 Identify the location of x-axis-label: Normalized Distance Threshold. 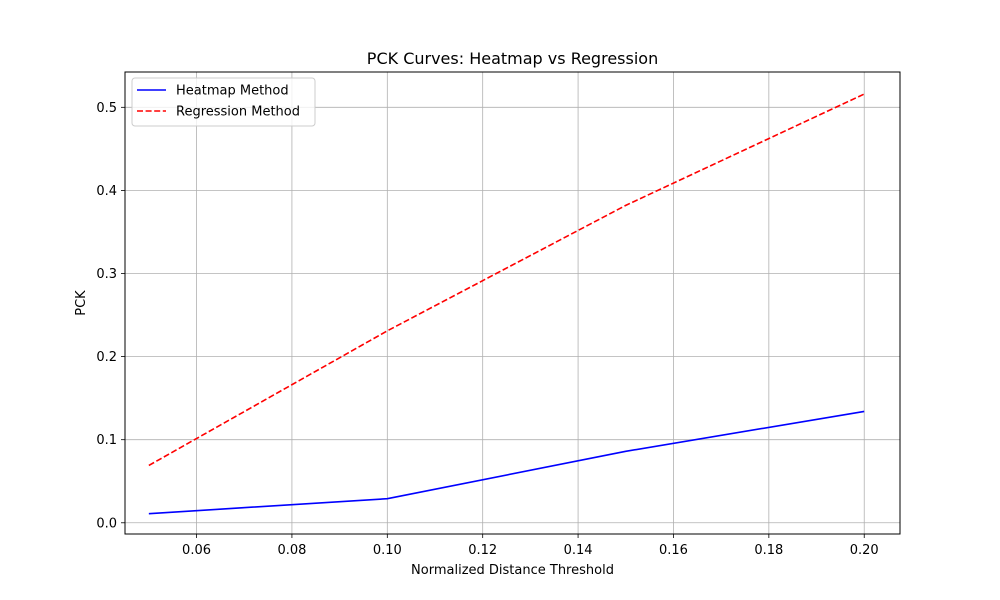
(512, 570).